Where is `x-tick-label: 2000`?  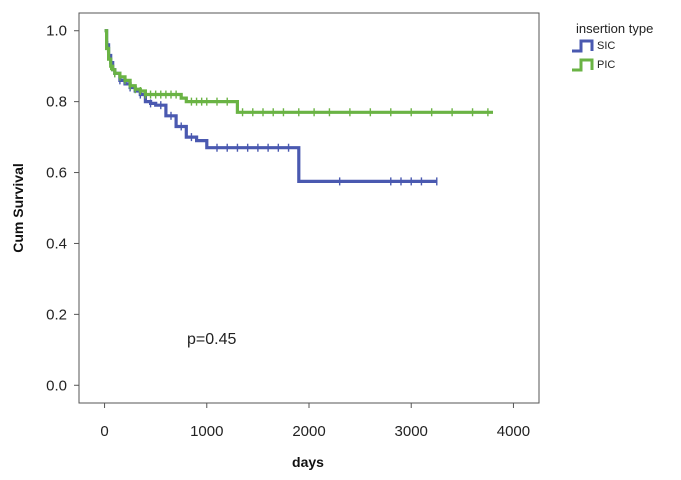
x-tick-label: 2000 is located at coordinates (308, 431).